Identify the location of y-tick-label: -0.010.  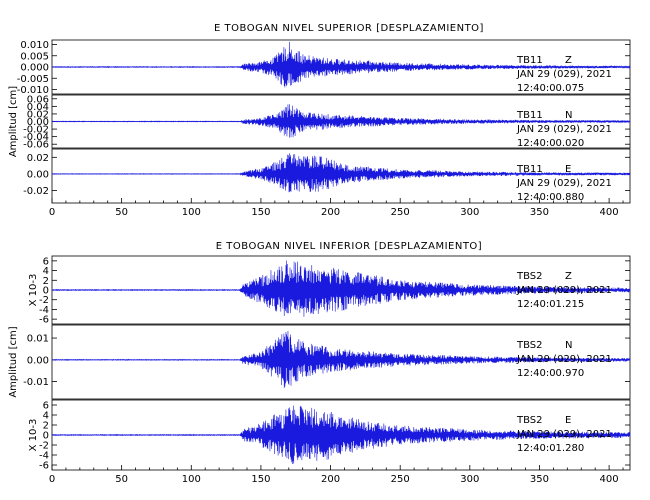
(33, 90).